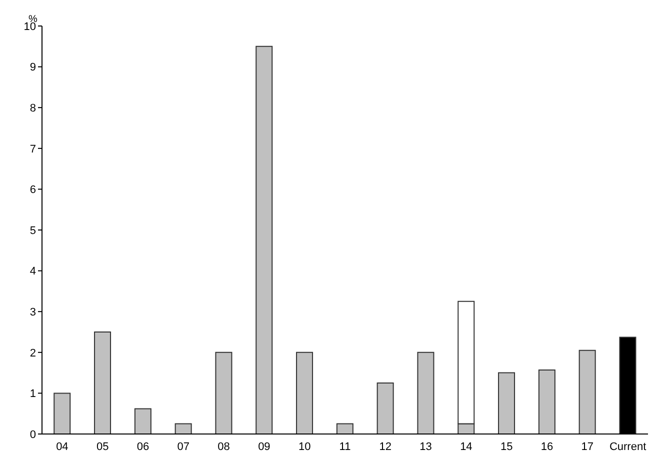 The height and width of the screenshot is (470, 664). I want to click on x-tick-label: 13, so click(426, 446).